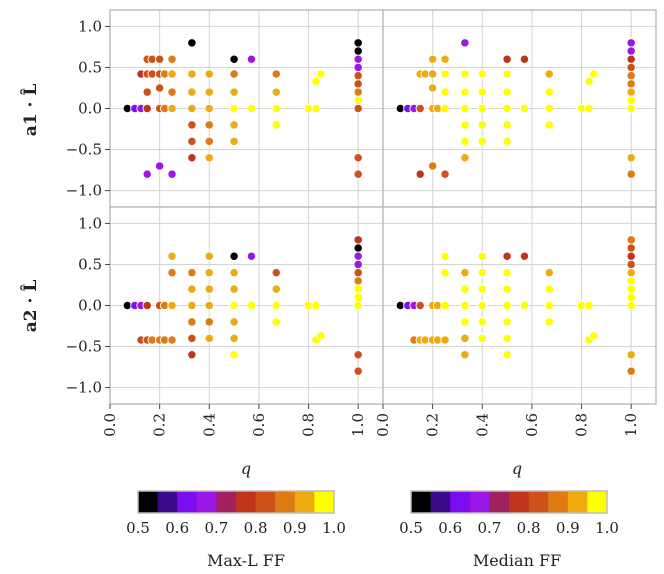 The image size is (664, 574). I want to click on colorbar-1: 0.5 0.6 0.7 0.8 0.9 1.0, so click(509, 513).